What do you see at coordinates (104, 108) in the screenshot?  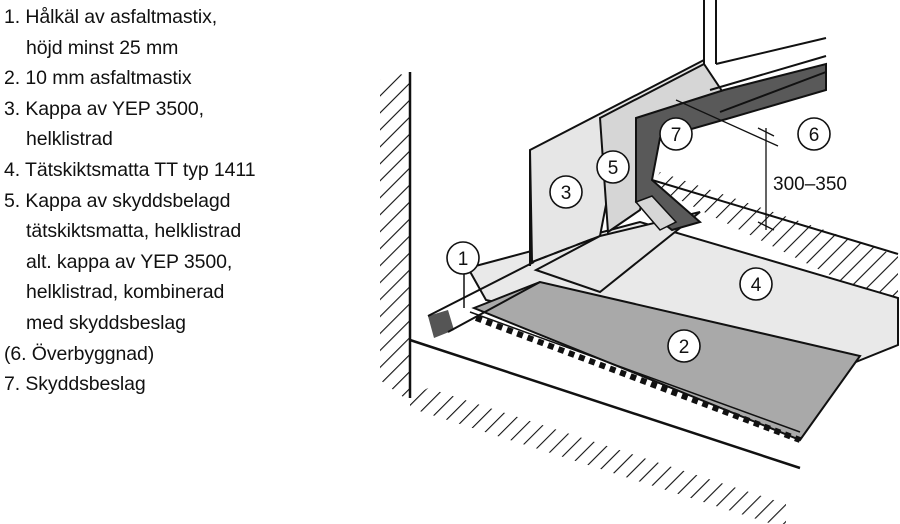 I see `legend-item-3: 3. Kappa av YEP 3500,` at bounding box center [104, 108].